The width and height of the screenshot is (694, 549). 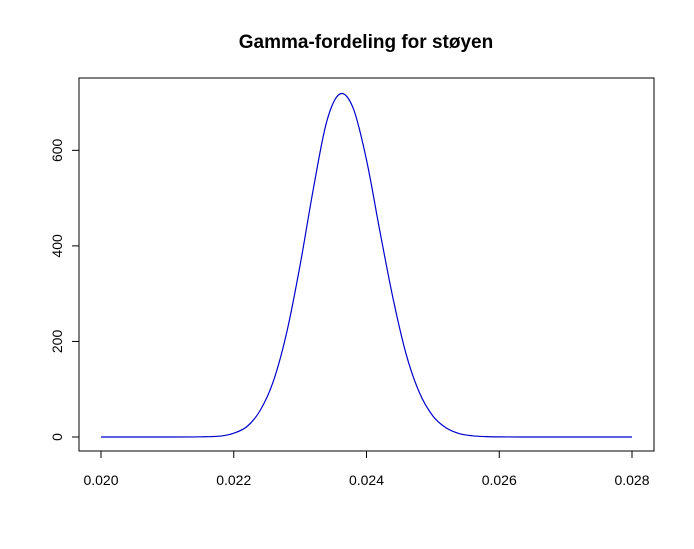 I want to click on y-tick-label: 400, so click(x=57, y=246).